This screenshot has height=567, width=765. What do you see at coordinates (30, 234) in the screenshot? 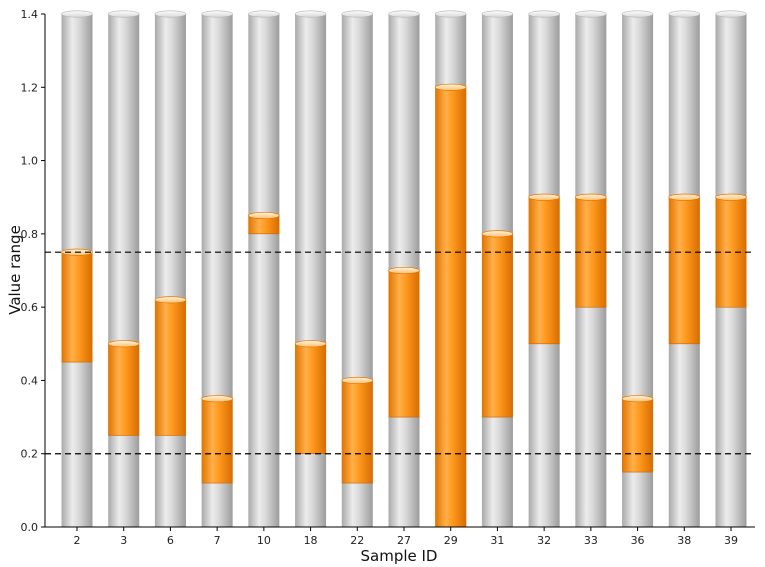
I see `y-tick-label: 0.8` at bounding box center [30, 234].